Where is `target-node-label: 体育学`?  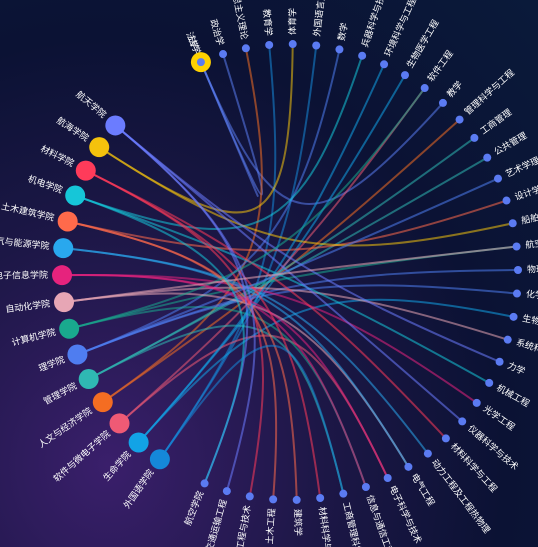 target-node-label: 体育学 is located at coordinates (292, 21).